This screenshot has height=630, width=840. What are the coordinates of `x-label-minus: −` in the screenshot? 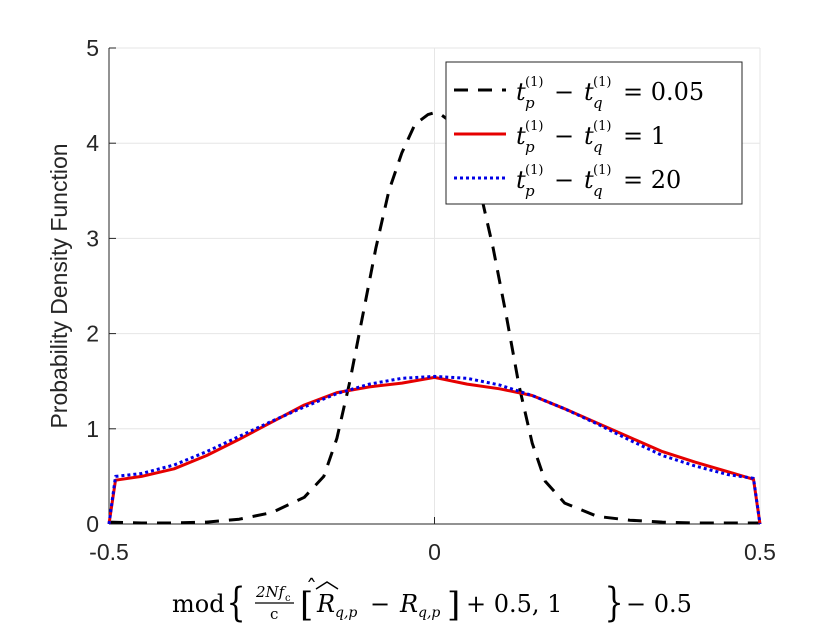 It's located at (380, 604).